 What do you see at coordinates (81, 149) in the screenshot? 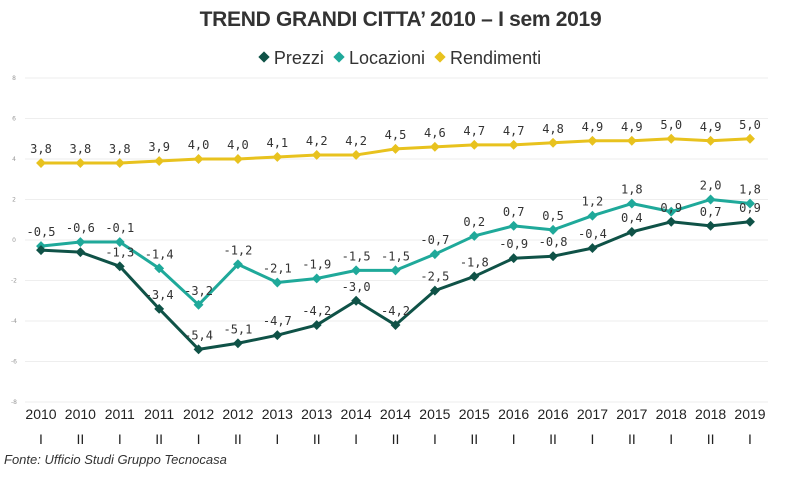
I see `data-label-rendimenti: 3,8` at bounding box center [81, 149].